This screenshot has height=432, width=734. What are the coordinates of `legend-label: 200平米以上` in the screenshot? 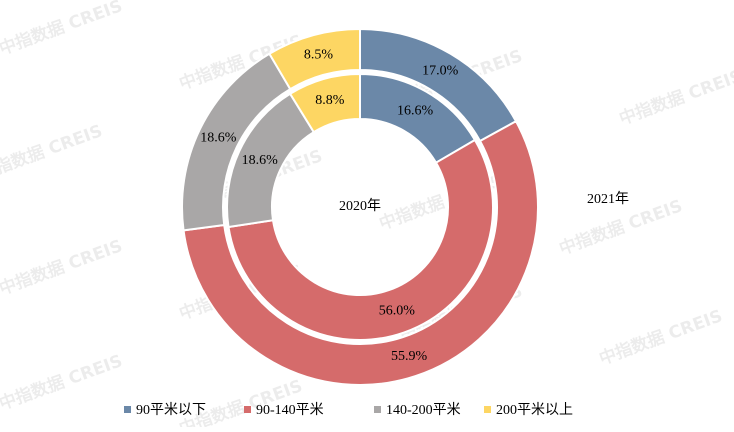 It's located at (534, 410).